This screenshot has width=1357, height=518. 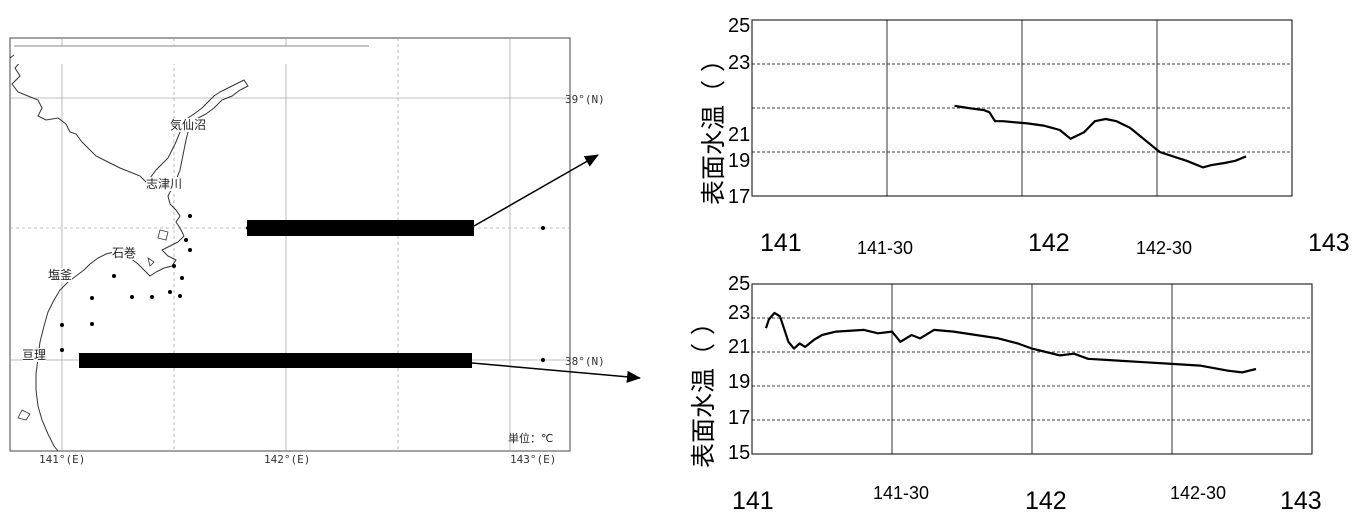 What do you see at coordinates (585, 361) in the screenshot?
I see `lat-label: 38°(N)` at bounding box center [585, 361].